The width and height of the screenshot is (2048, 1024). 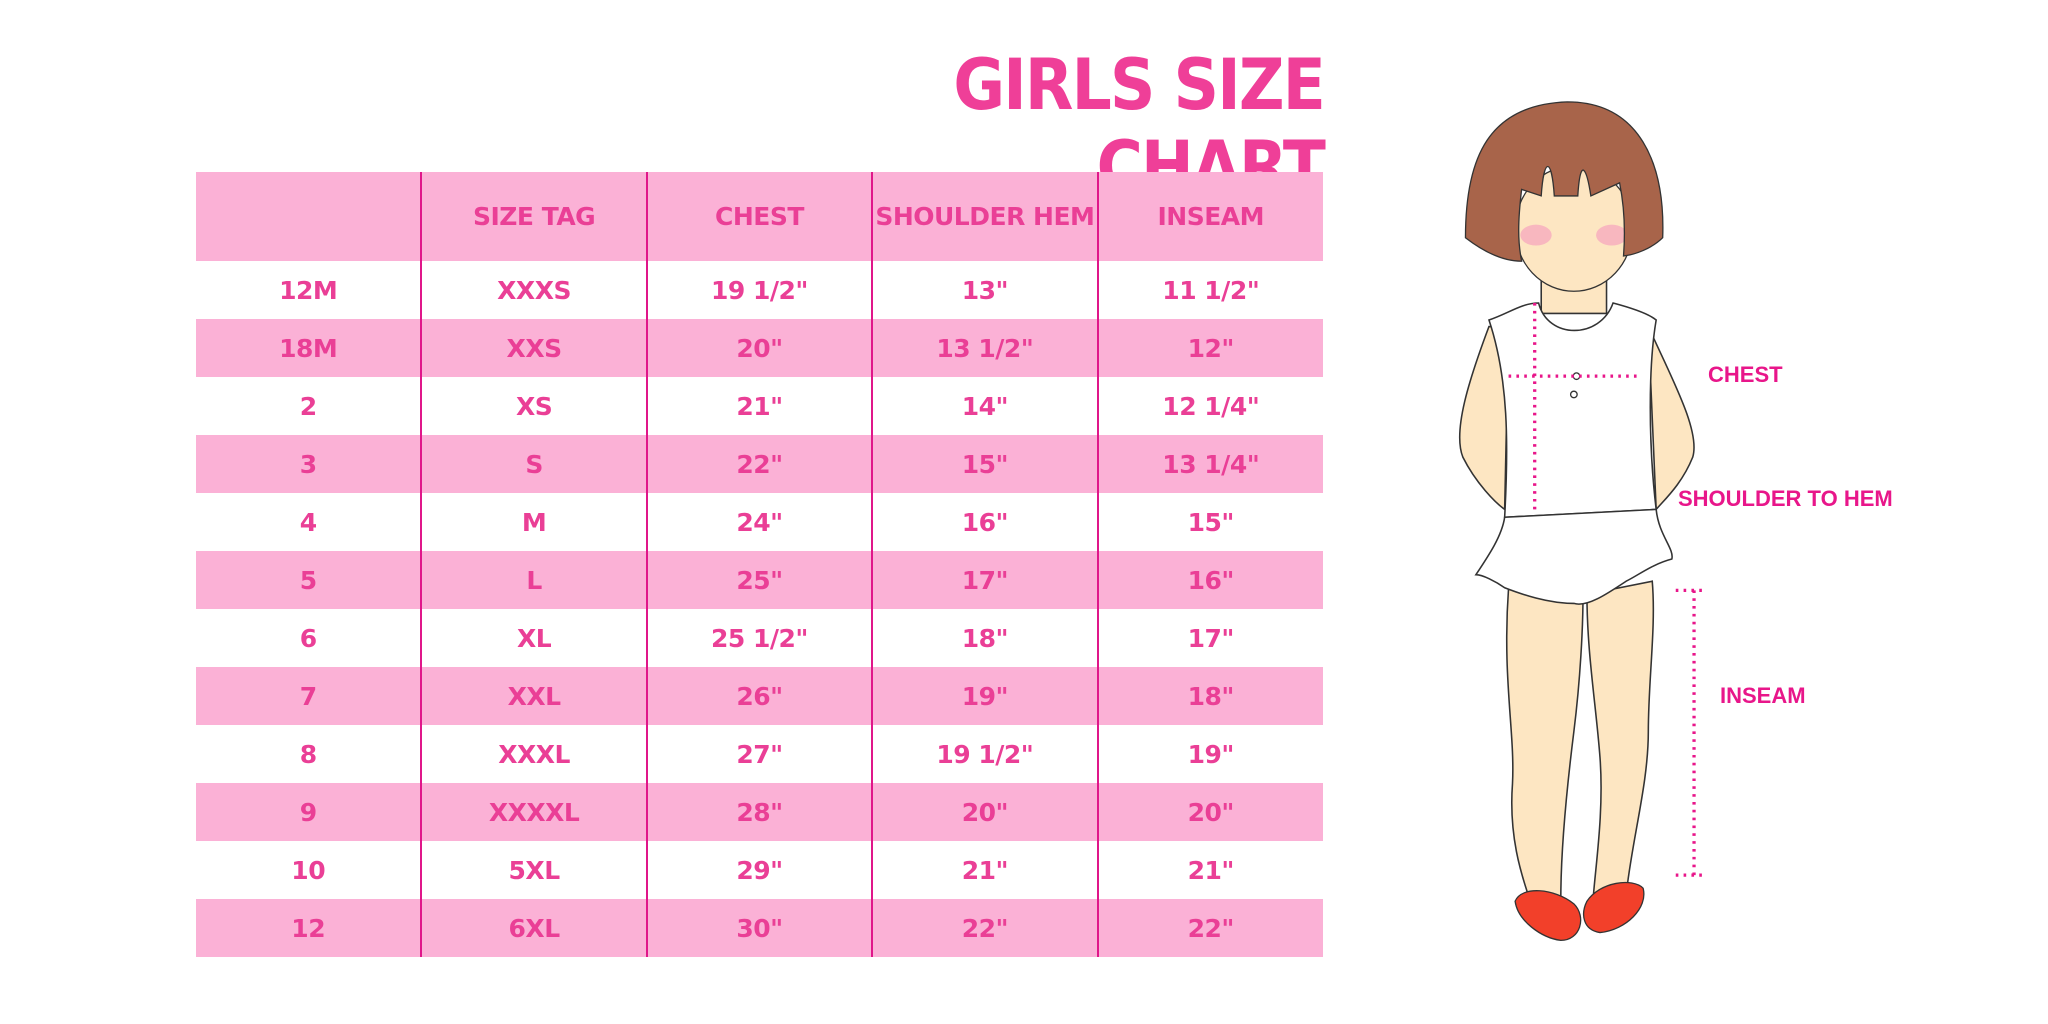 I want to click on table-row: 8 XXXL 27" 19 1/2" 19", so click(x=759, y=754).